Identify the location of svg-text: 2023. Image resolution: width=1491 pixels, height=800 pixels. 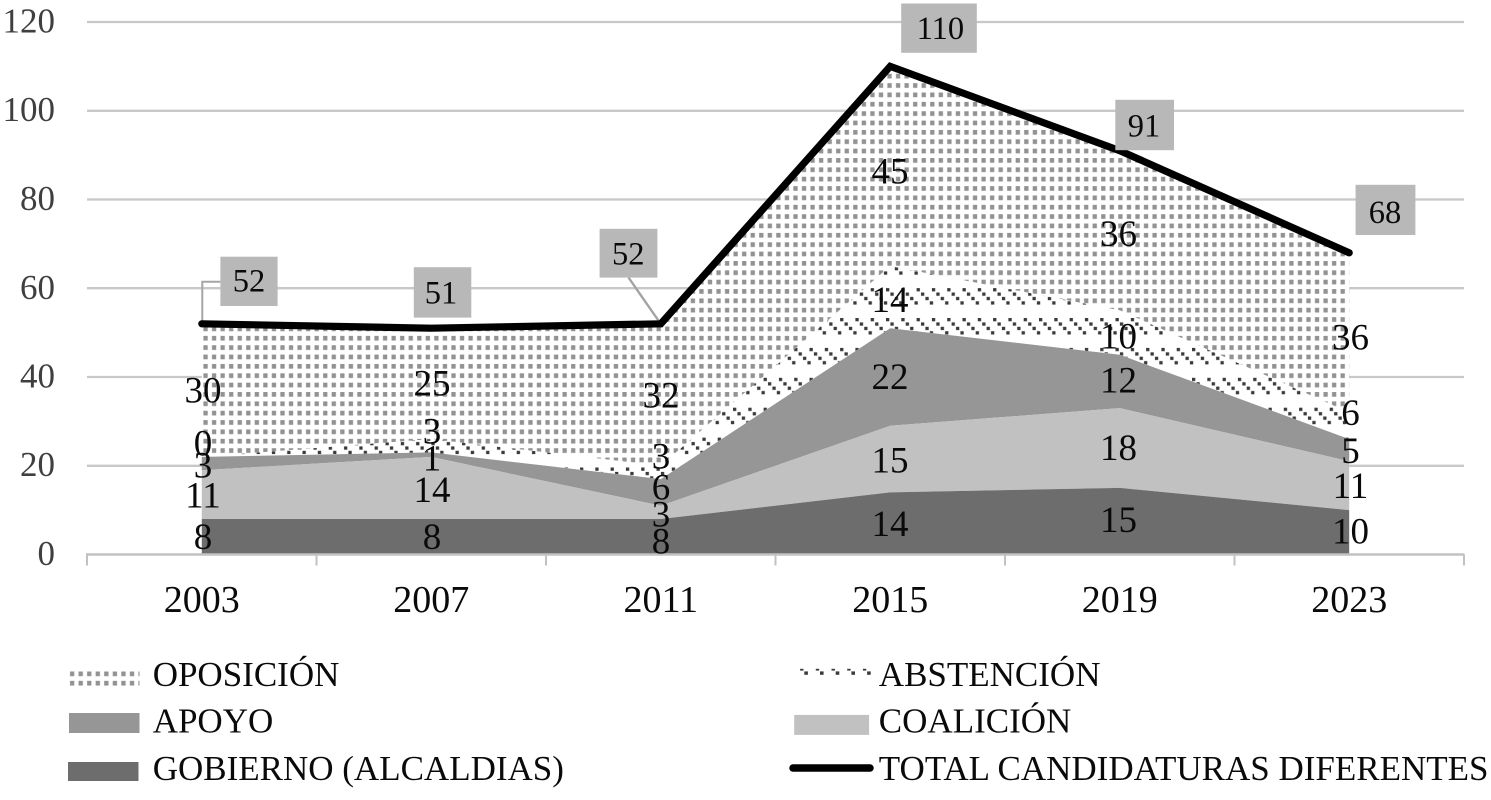
(1349, 600).